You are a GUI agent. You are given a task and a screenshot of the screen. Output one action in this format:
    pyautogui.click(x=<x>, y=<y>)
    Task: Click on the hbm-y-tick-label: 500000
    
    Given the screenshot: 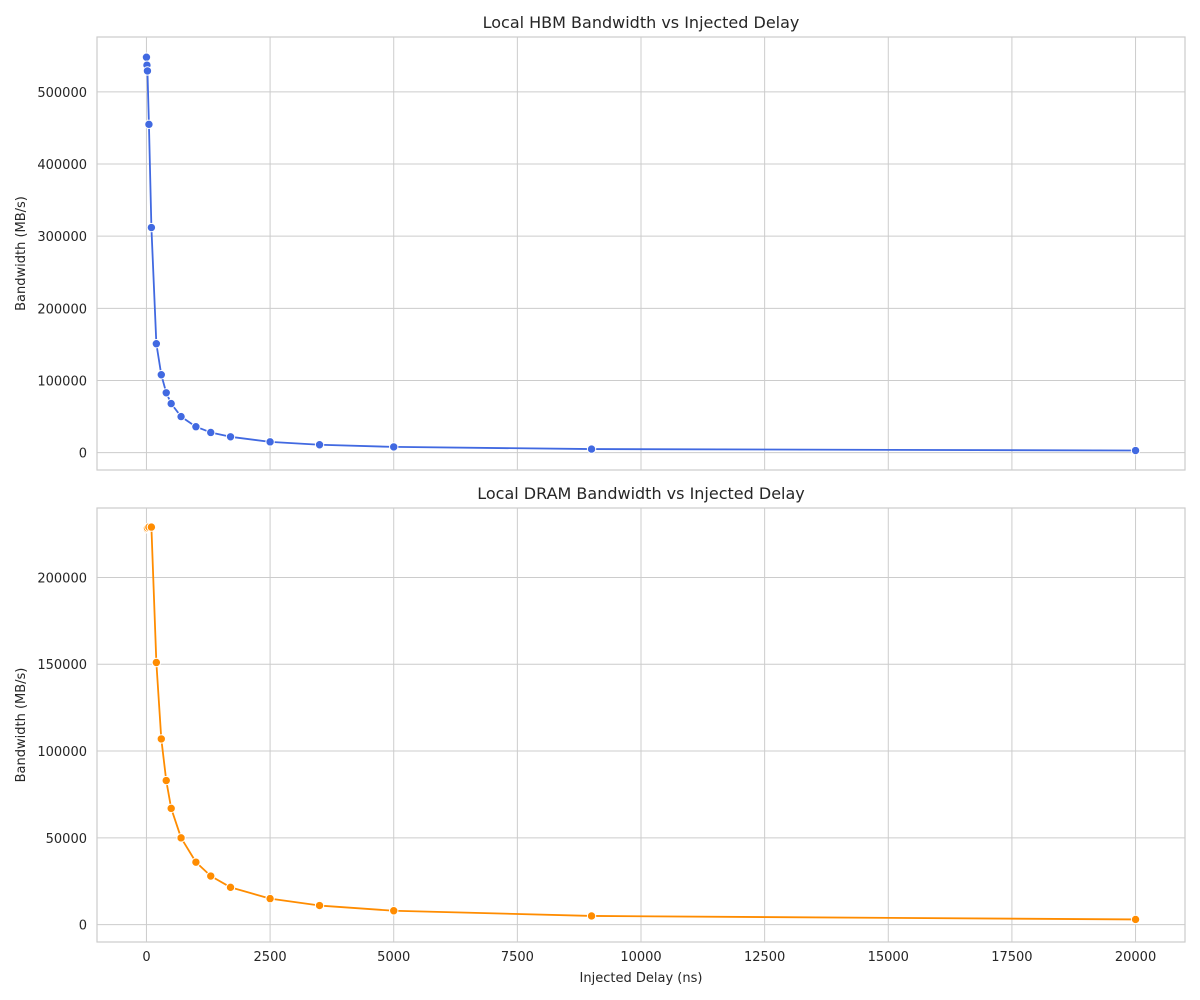 What is the action you would take?
    pyautogui.click(x=62, y=93)
    